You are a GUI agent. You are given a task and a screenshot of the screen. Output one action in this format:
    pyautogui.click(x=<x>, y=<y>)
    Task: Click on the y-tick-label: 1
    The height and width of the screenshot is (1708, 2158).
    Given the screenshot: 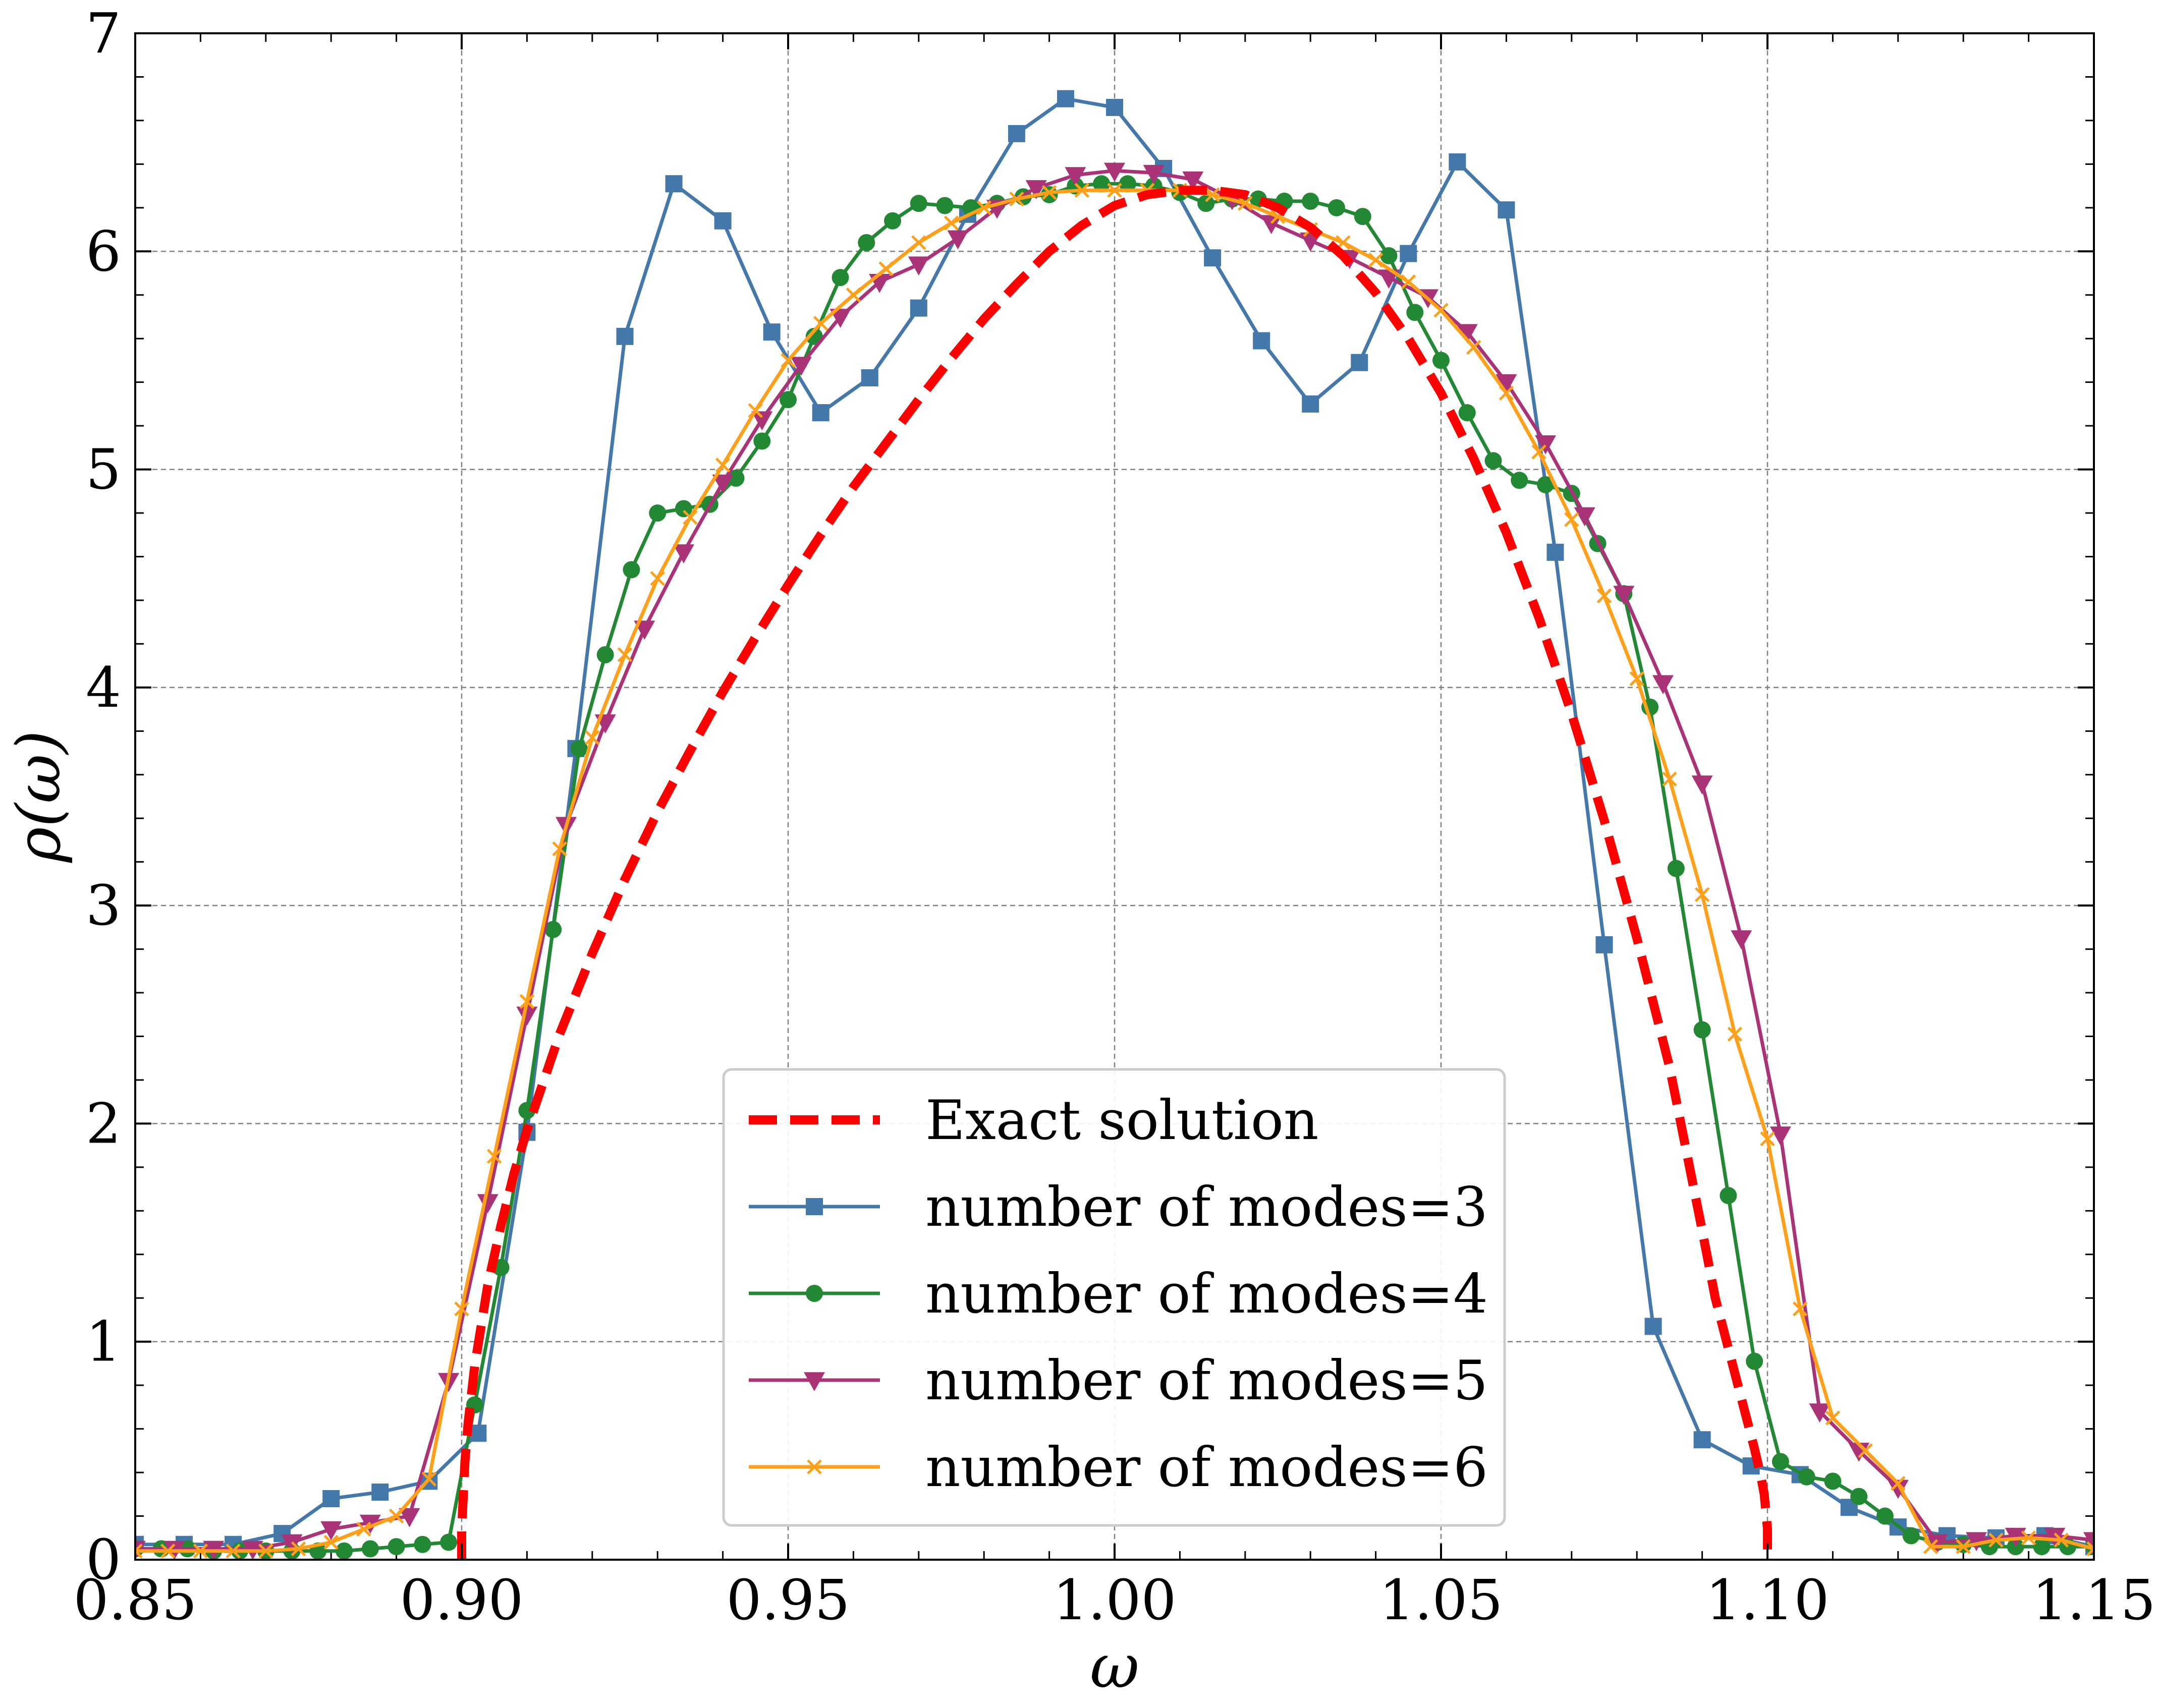 What is the action you would take?
    pyautogui.click(x=103, y=1342)
    